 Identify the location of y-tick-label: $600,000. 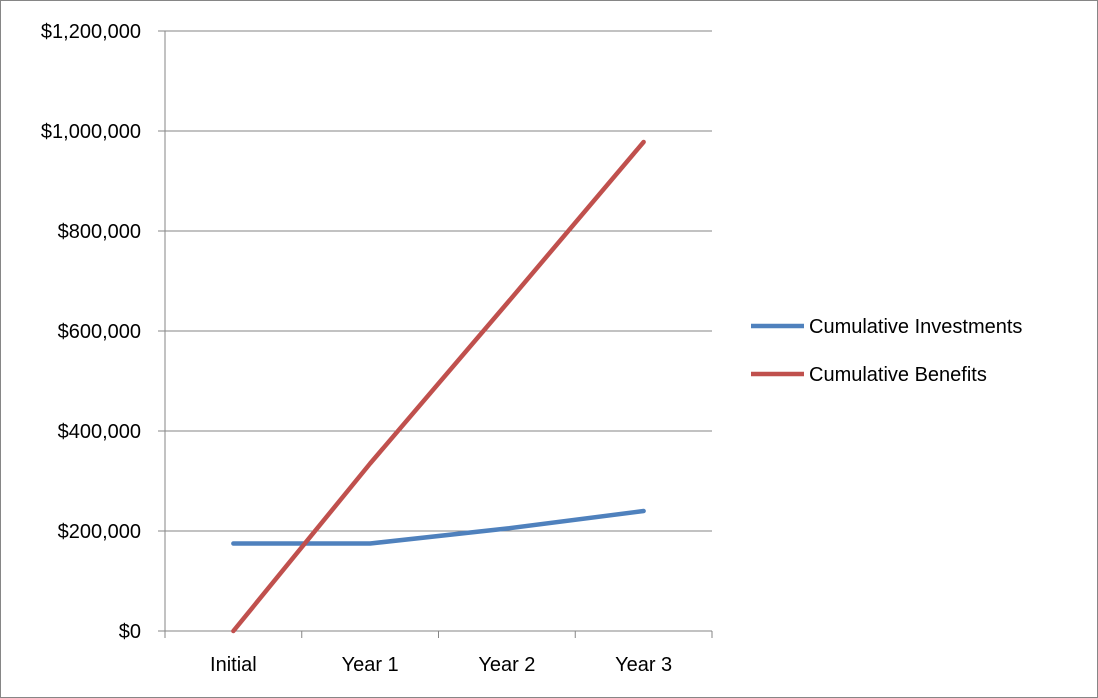
(99, 332).